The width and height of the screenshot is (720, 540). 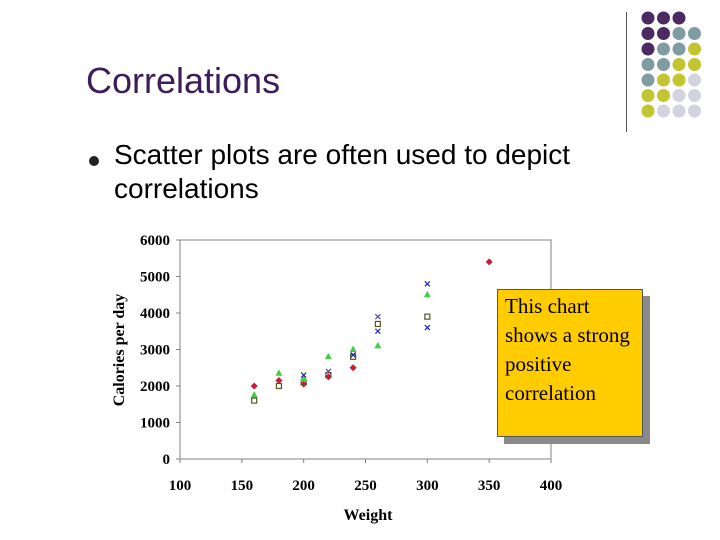 I want to click on y-tick-label: 3000, so click(x=155, y=351).